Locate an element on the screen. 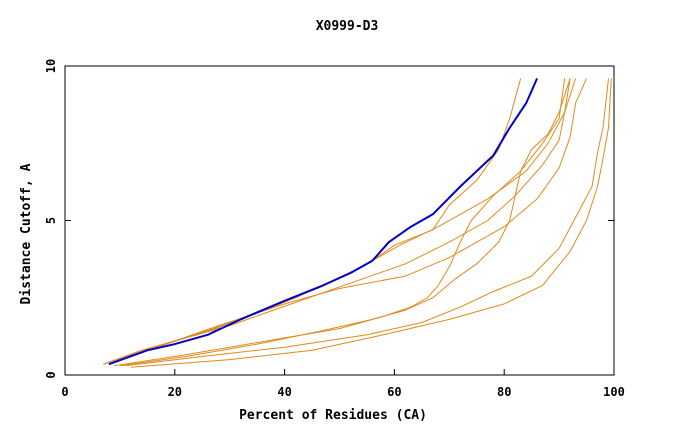 This screenshot has height=440, width=680. y-tick-label: 0 is located at coordinates (51, 374).